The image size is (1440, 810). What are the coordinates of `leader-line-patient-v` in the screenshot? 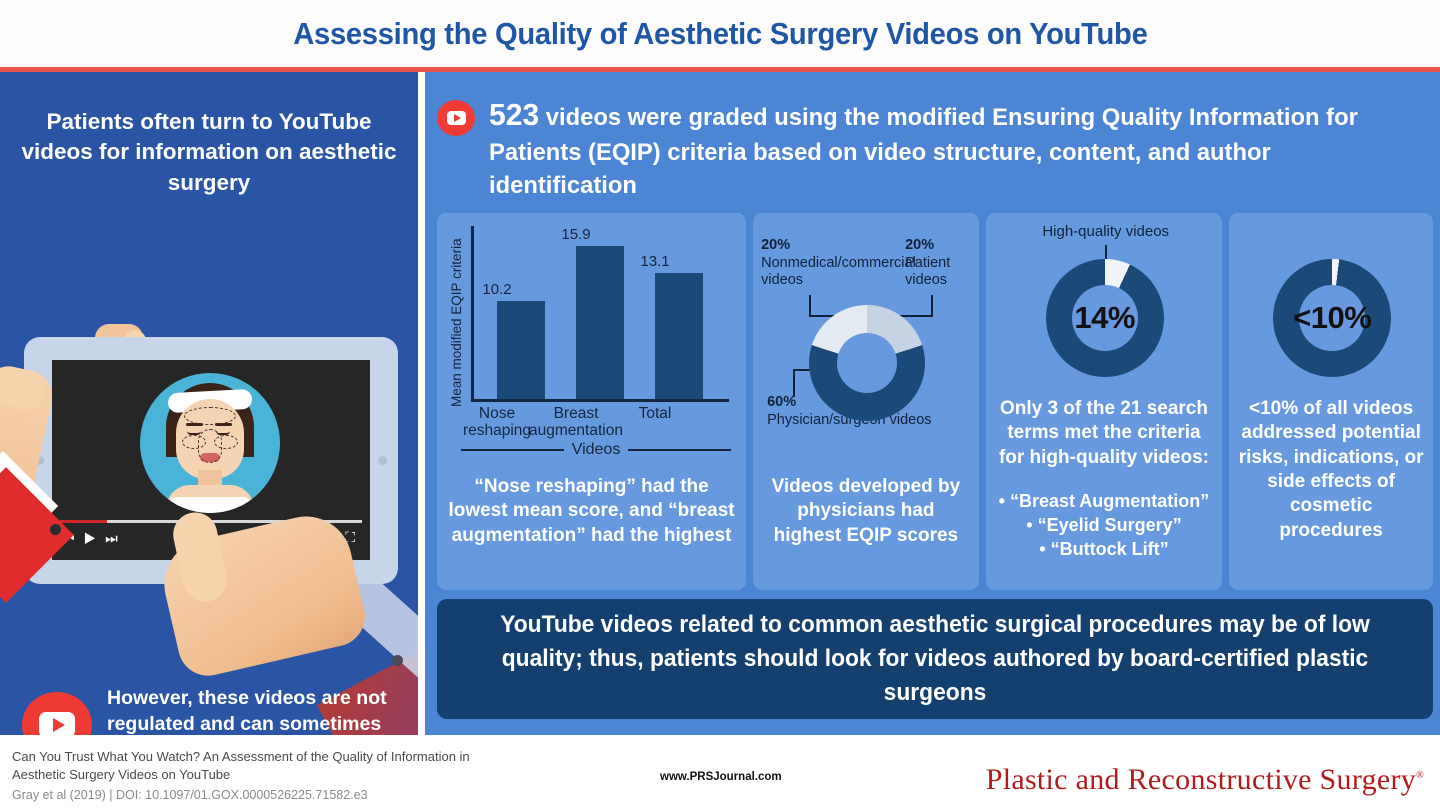 It's located at (932, 306).